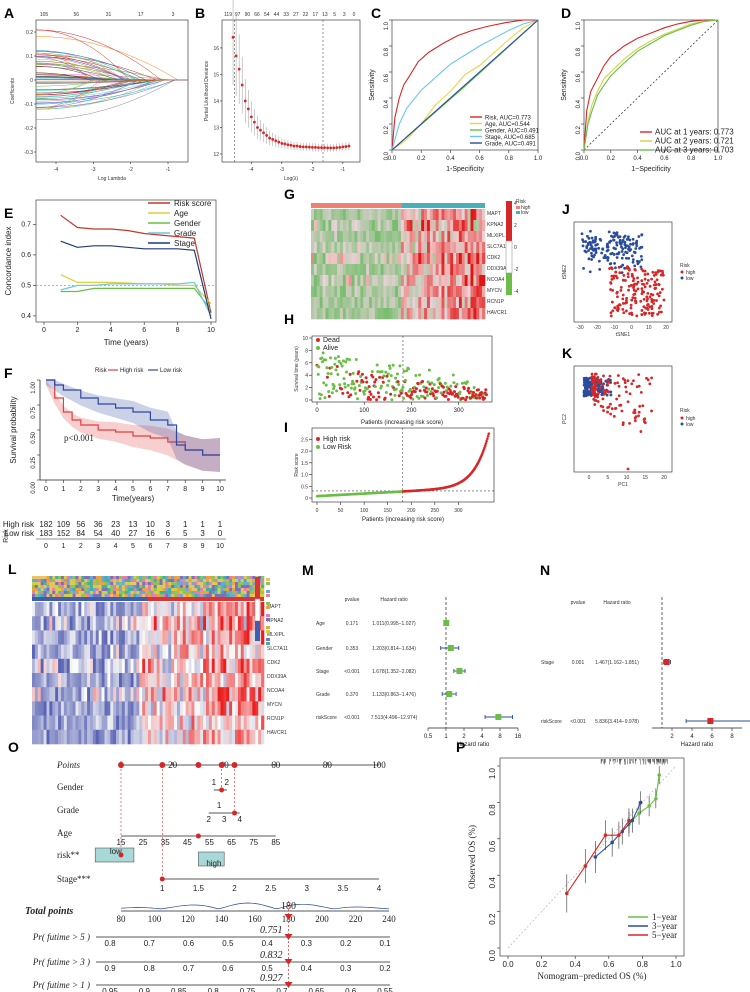 The image size is (750, 992). What do you see at coordinates (694, 141) in the screenshot?
I see `legend-label: AUC at 2 years: 0.721` at bounding box center [694, 141].